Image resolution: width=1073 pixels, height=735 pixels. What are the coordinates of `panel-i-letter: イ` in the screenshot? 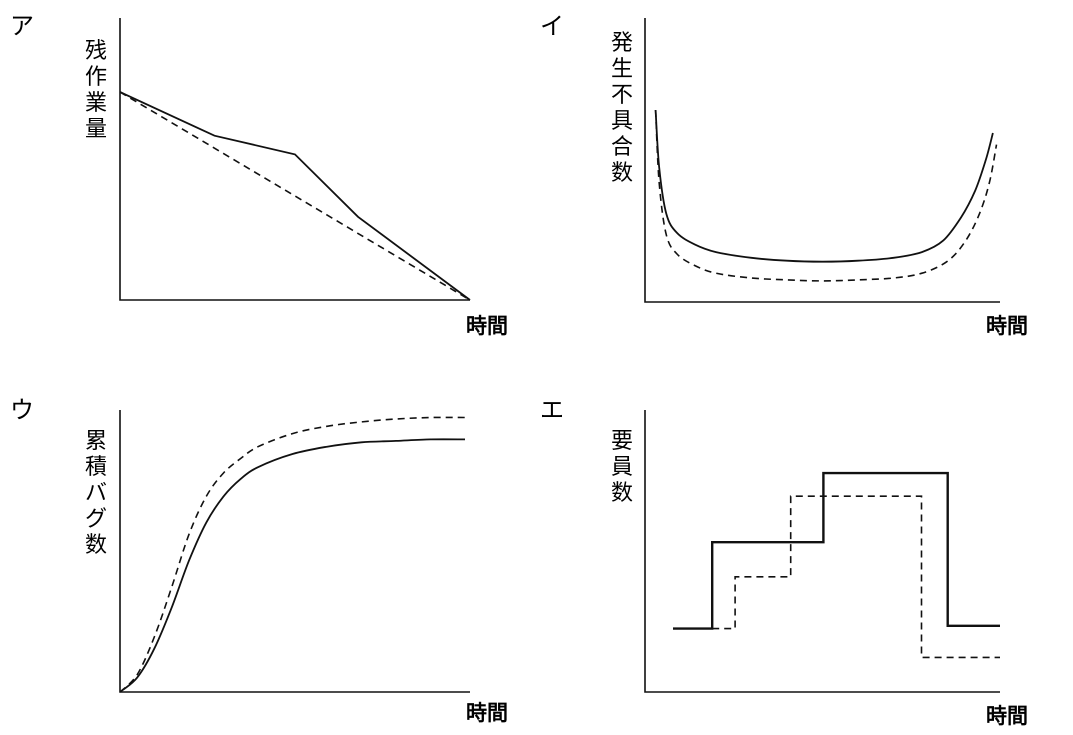 It's located at (552, 26).